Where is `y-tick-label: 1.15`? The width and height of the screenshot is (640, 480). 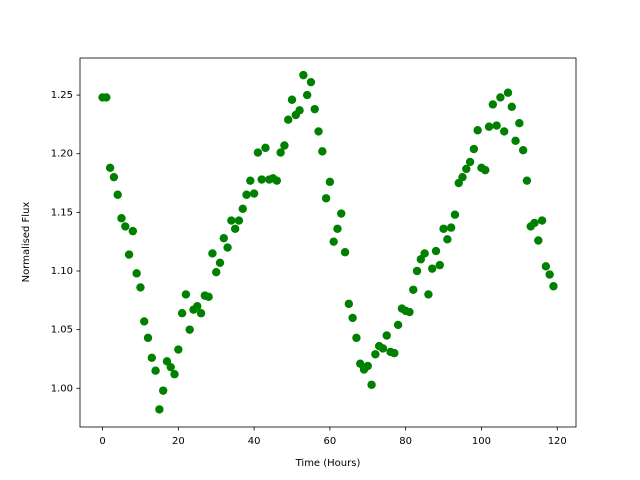 y-tick-label: 1.15 is located at coordinates (62, 212).